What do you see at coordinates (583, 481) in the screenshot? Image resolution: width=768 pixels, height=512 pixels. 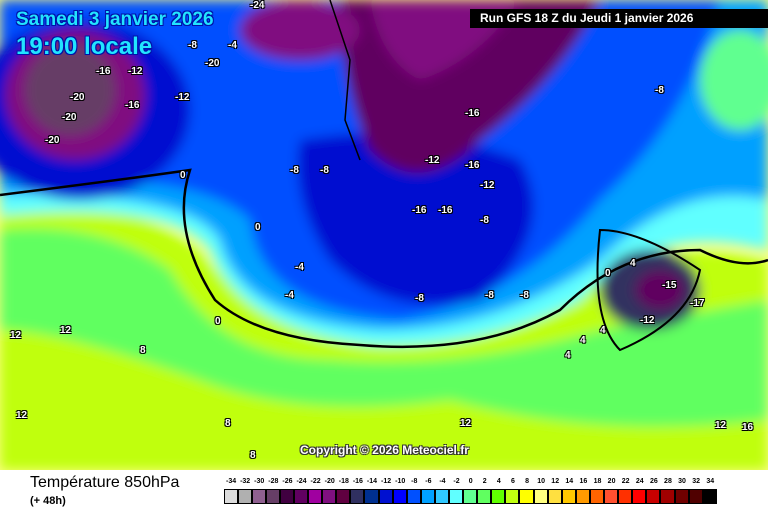 I see `legend-label: 16` at bounding box center [583, 481].